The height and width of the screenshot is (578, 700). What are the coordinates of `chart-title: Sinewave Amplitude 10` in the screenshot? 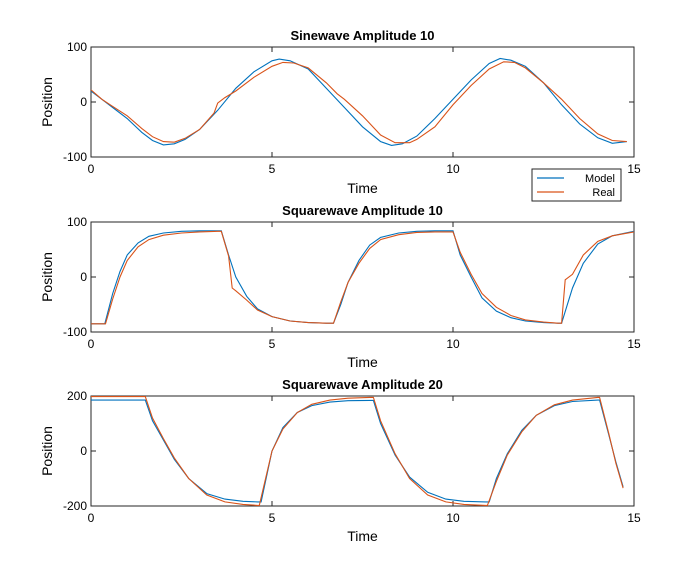 It's located at (362, 35).